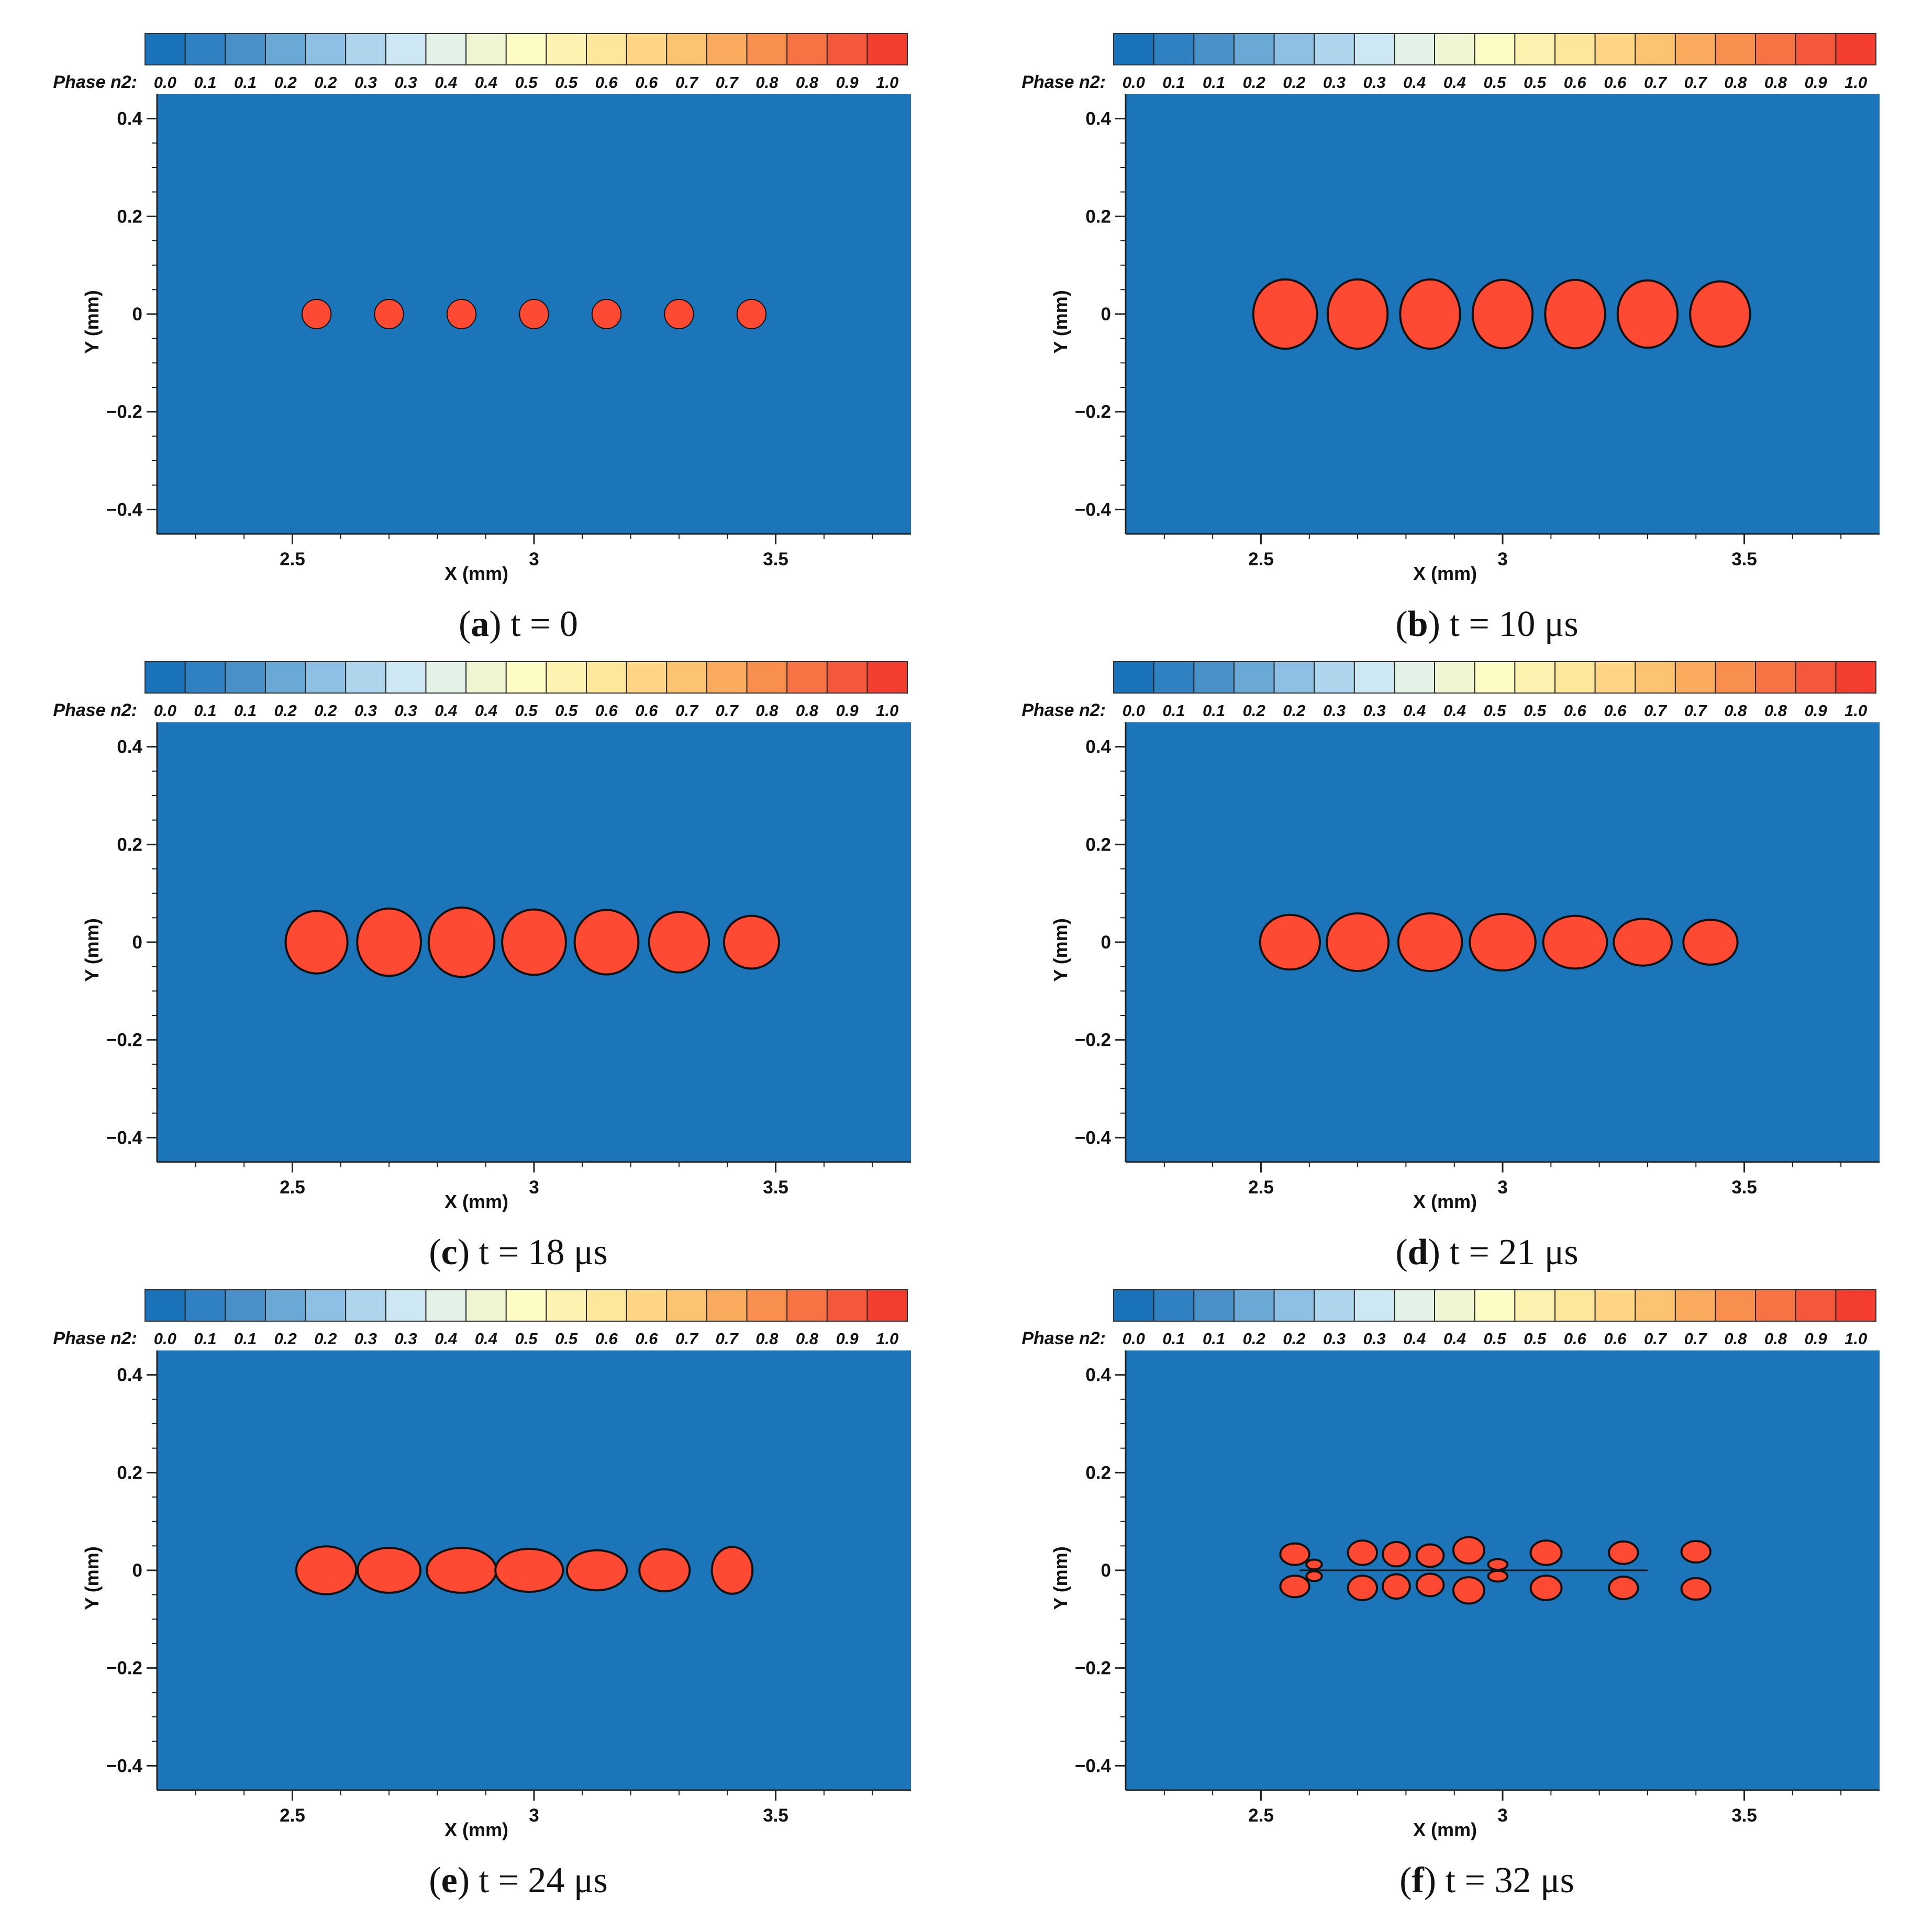 This screenshot has height=1932, width=1911. Describe the element at coordinates (1418, 624) in the screenshot. I see `caption-letter: b` at that location.